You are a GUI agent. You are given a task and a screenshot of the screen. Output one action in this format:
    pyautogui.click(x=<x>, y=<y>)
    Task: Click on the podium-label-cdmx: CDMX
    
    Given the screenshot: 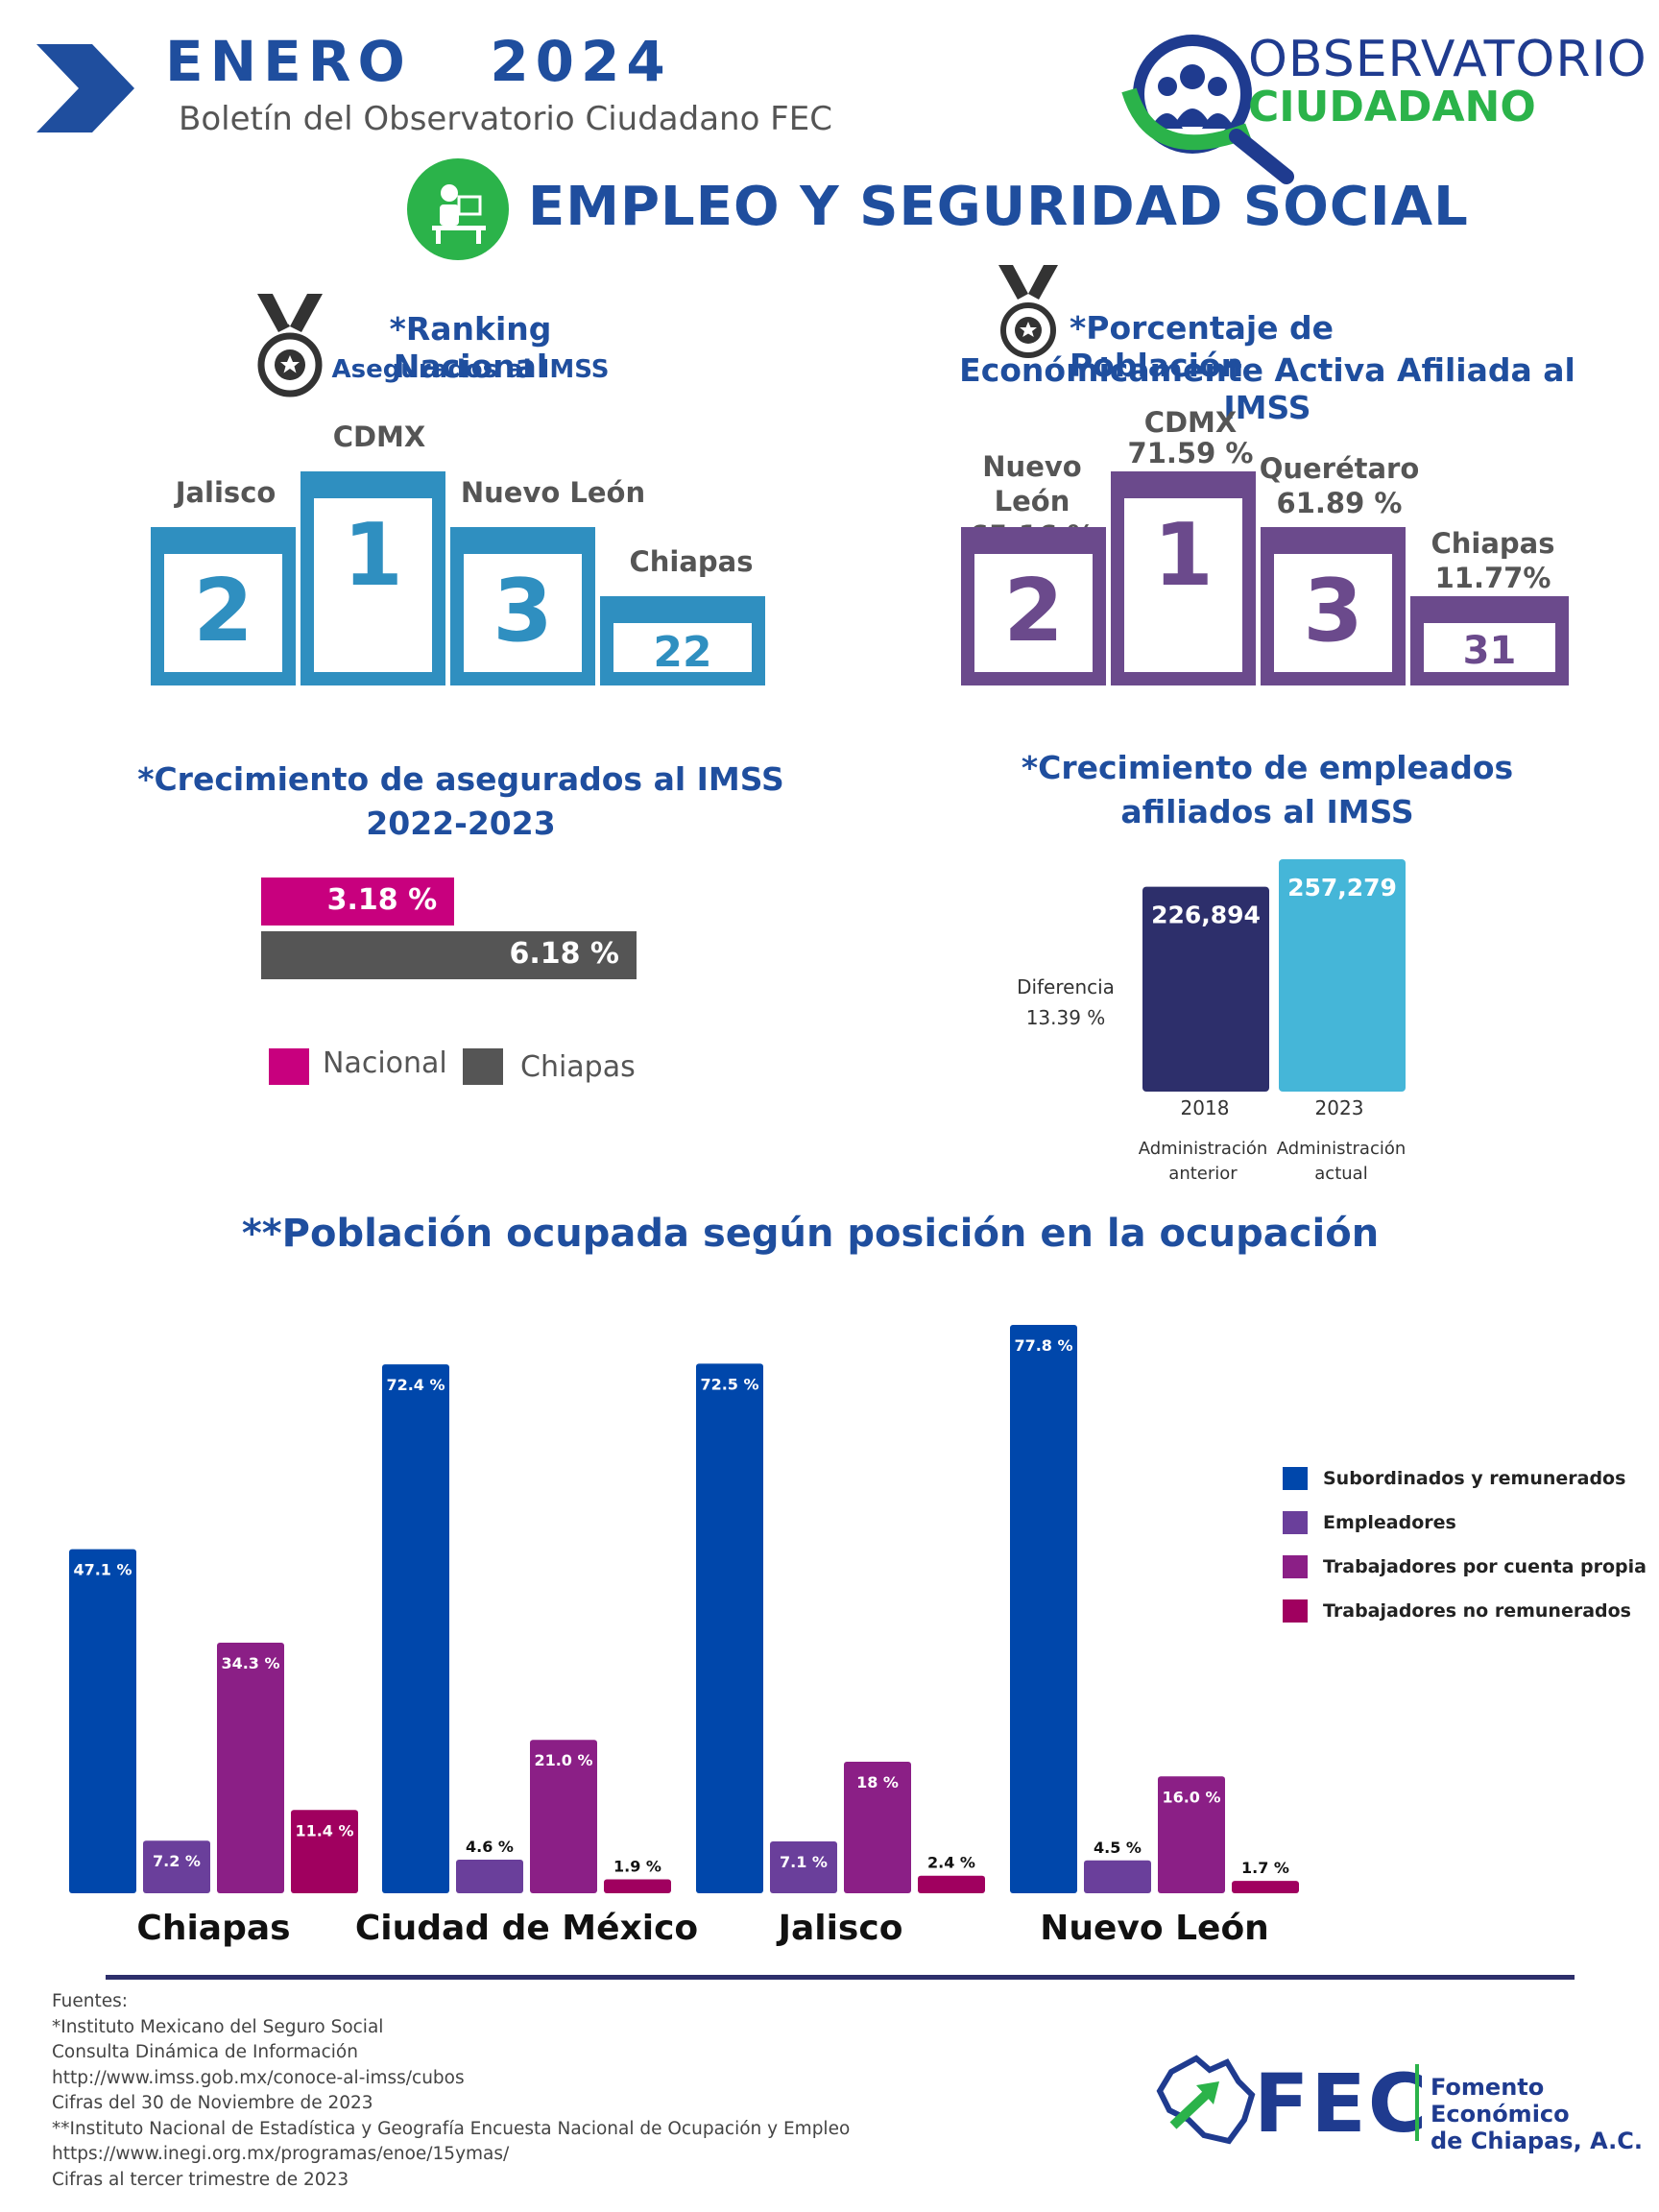 What is the action you would take?
    pyautogui.click(x=379, y=437)
    